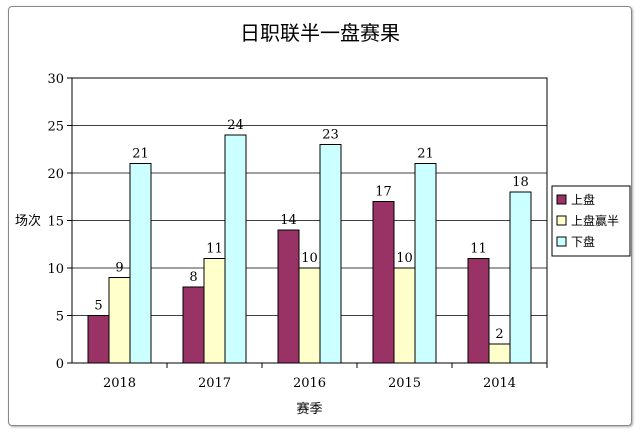  What do you see at coordinates (119, 383) in the screenshot?
I see `x-tick-label: 2018` at bounding box center [119, 383].